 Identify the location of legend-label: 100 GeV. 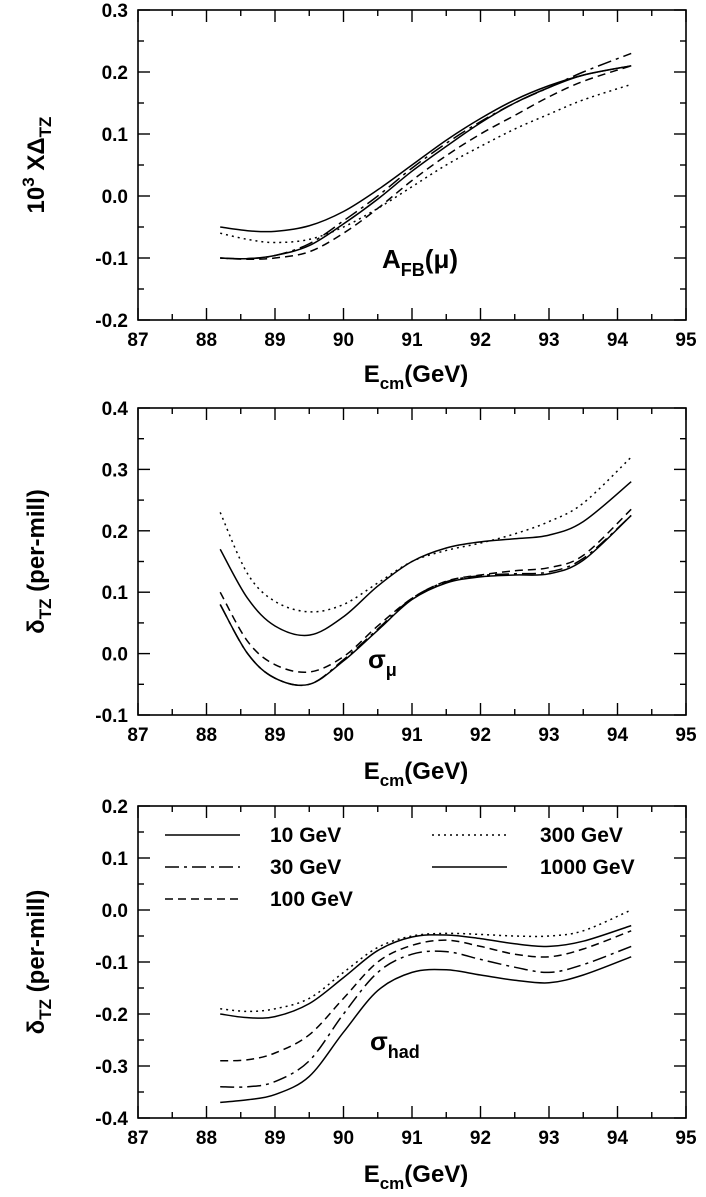
(311, 899).